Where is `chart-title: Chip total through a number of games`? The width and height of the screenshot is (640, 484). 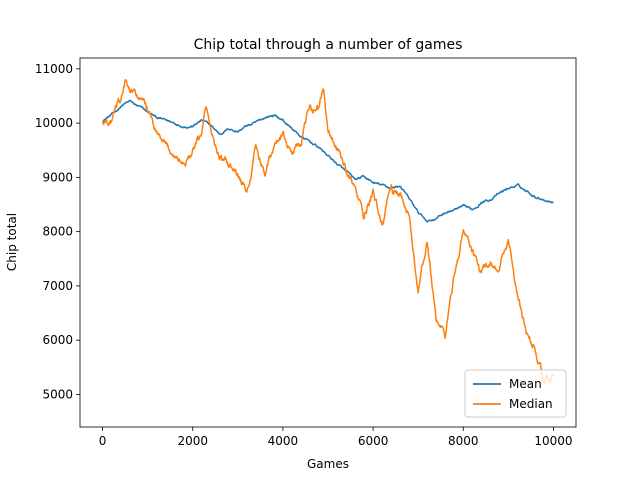 chart-title: Chip total through a number of games is located at coordinates (328, 45).